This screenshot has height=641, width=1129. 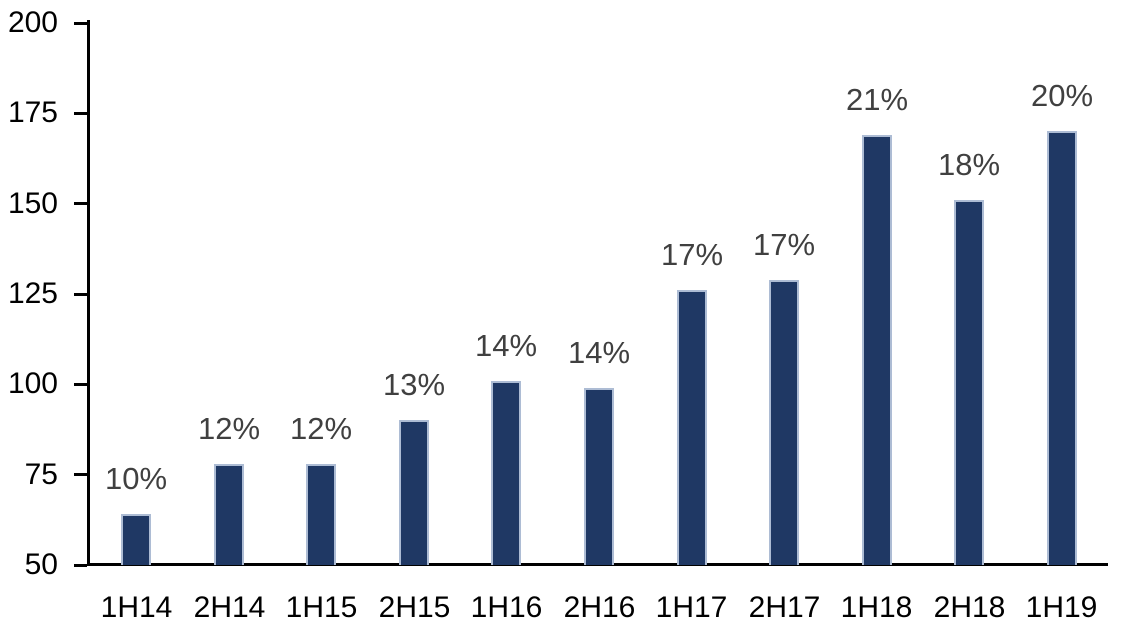 I want to click on x-axis-tick-label: 1H17, so click(x=691, y=607).